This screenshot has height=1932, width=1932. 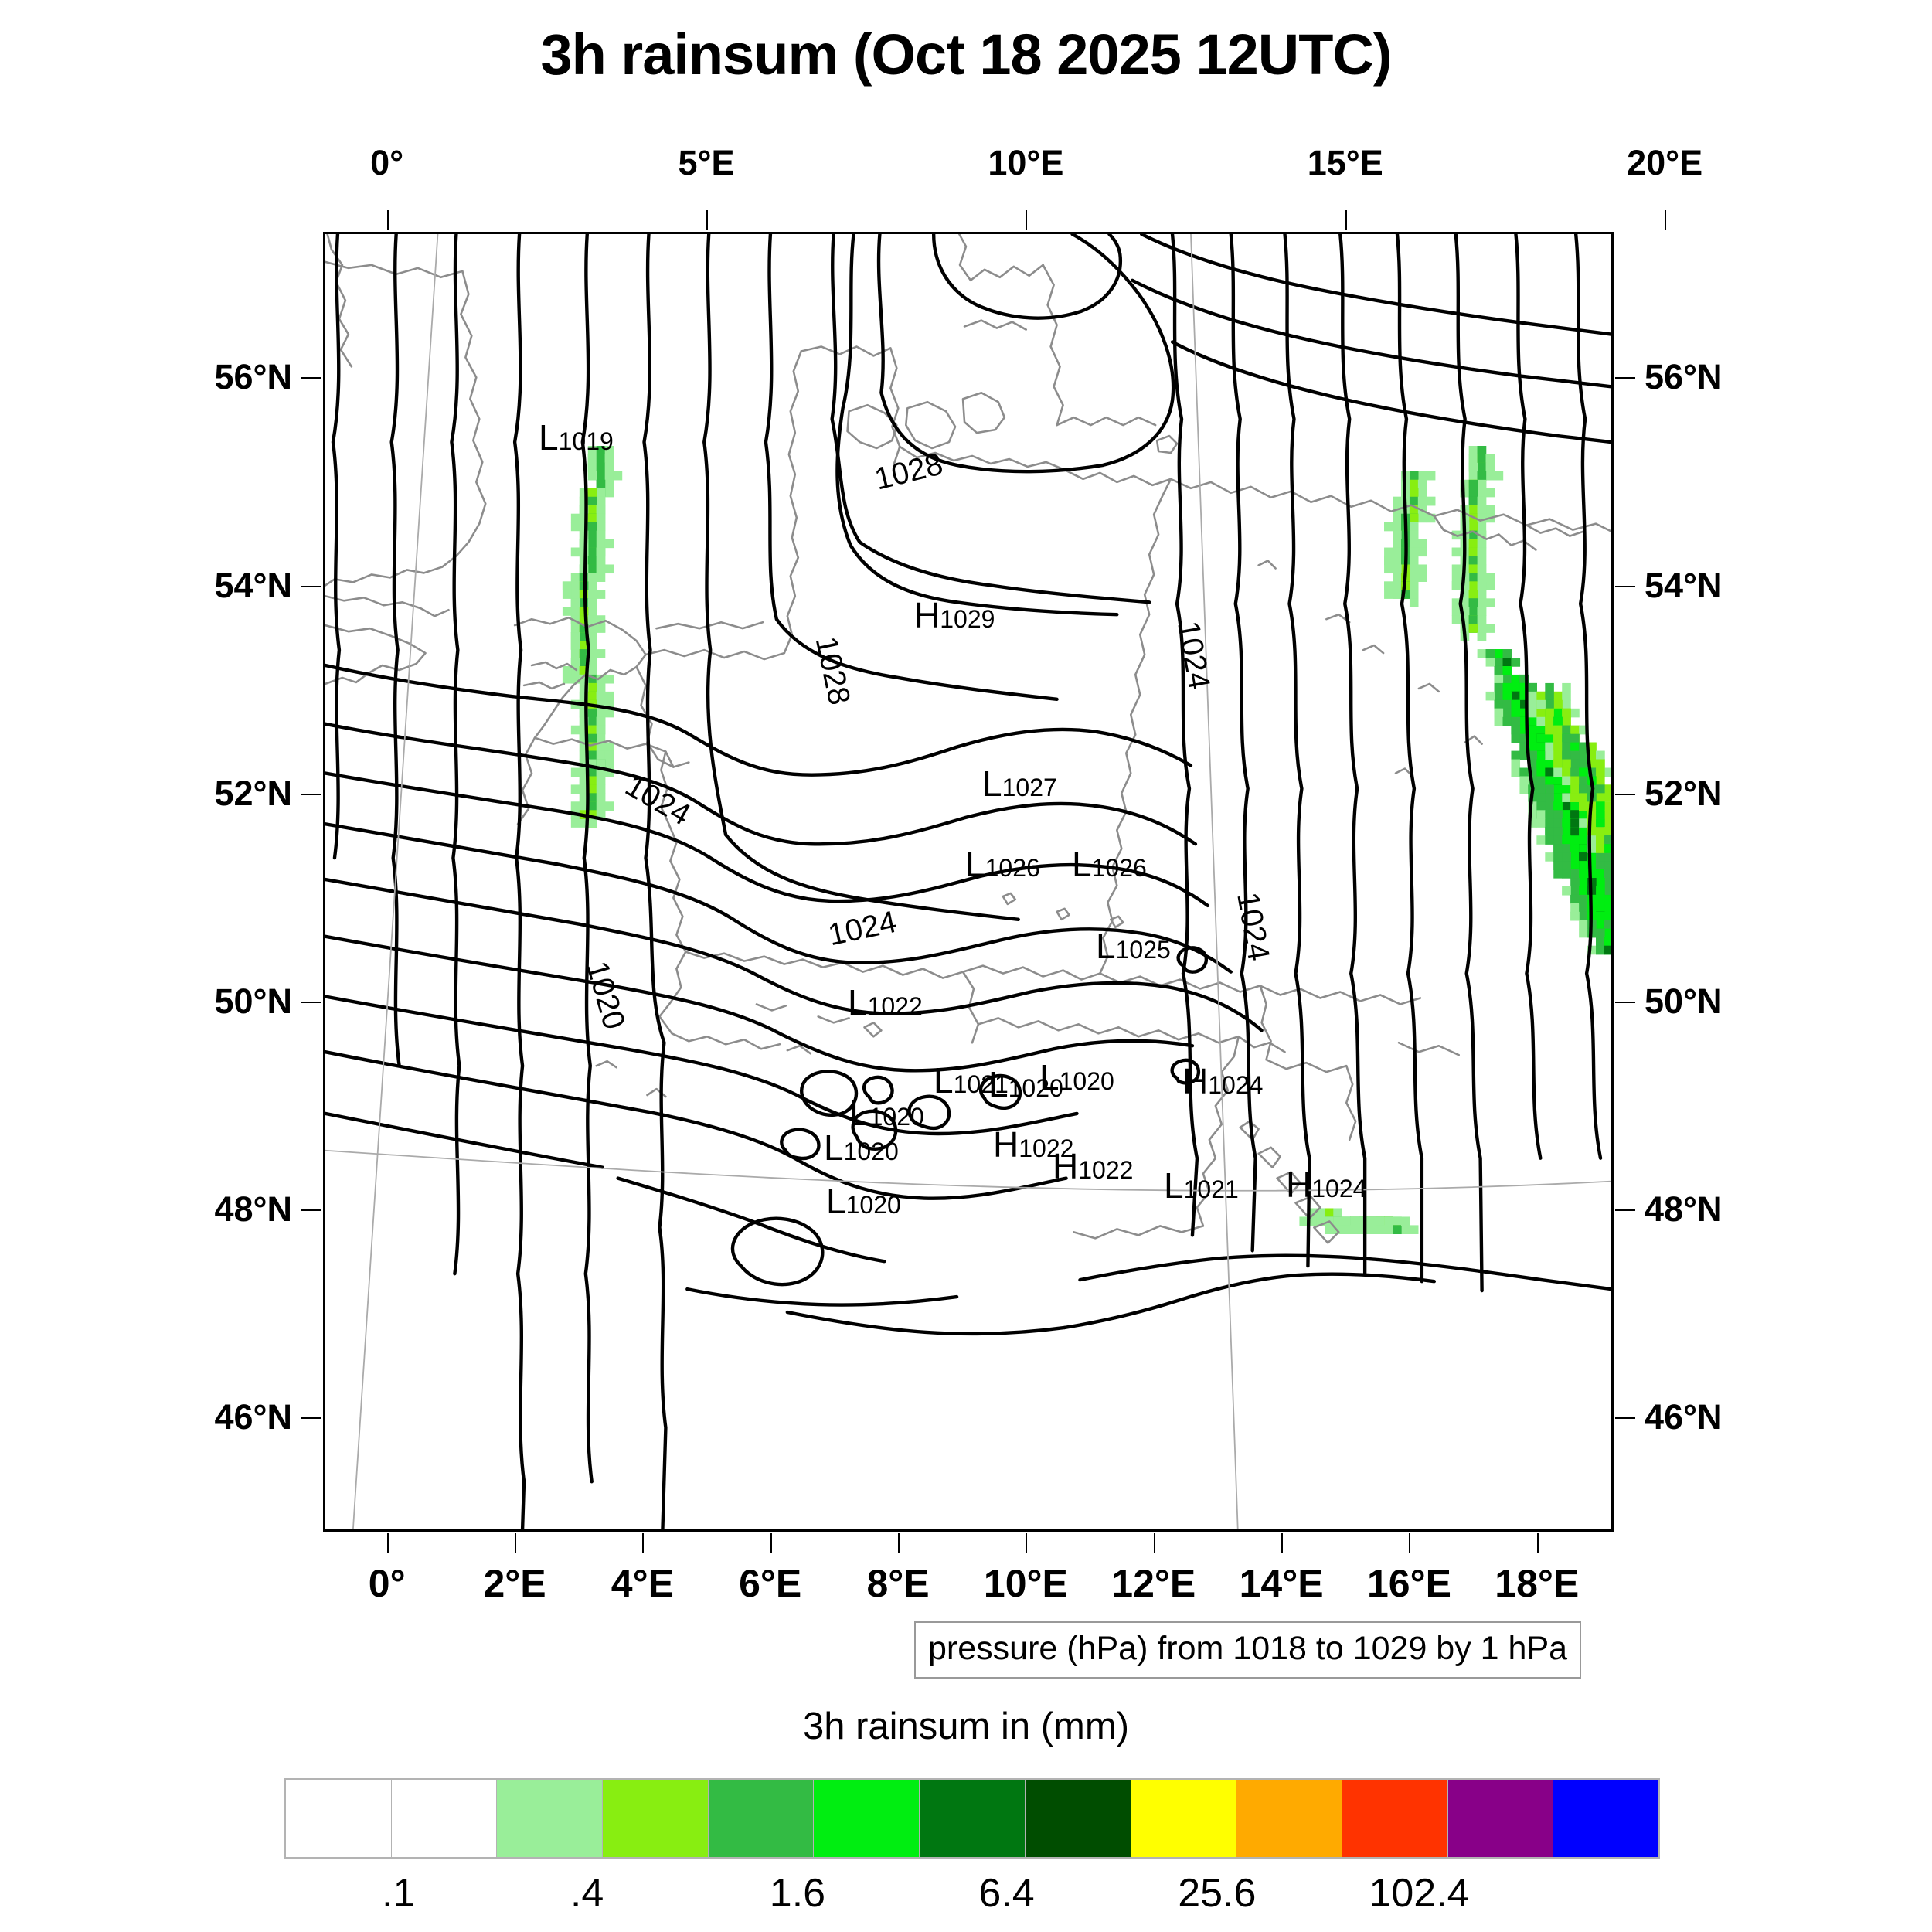 I want to click on axis-tick-top, so click(x=1027, y=220).